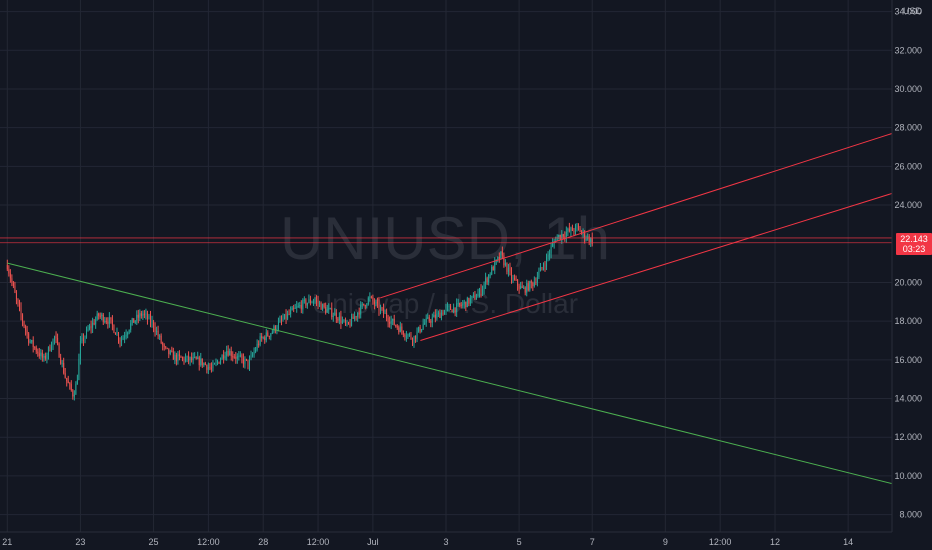 The image size is (932, 550). What do you see at coordinates (445, 303) in the screenshot?
I see `watermark-subtitle: Uniswap / U.S. Dollar` at bounding box center [445, 303].